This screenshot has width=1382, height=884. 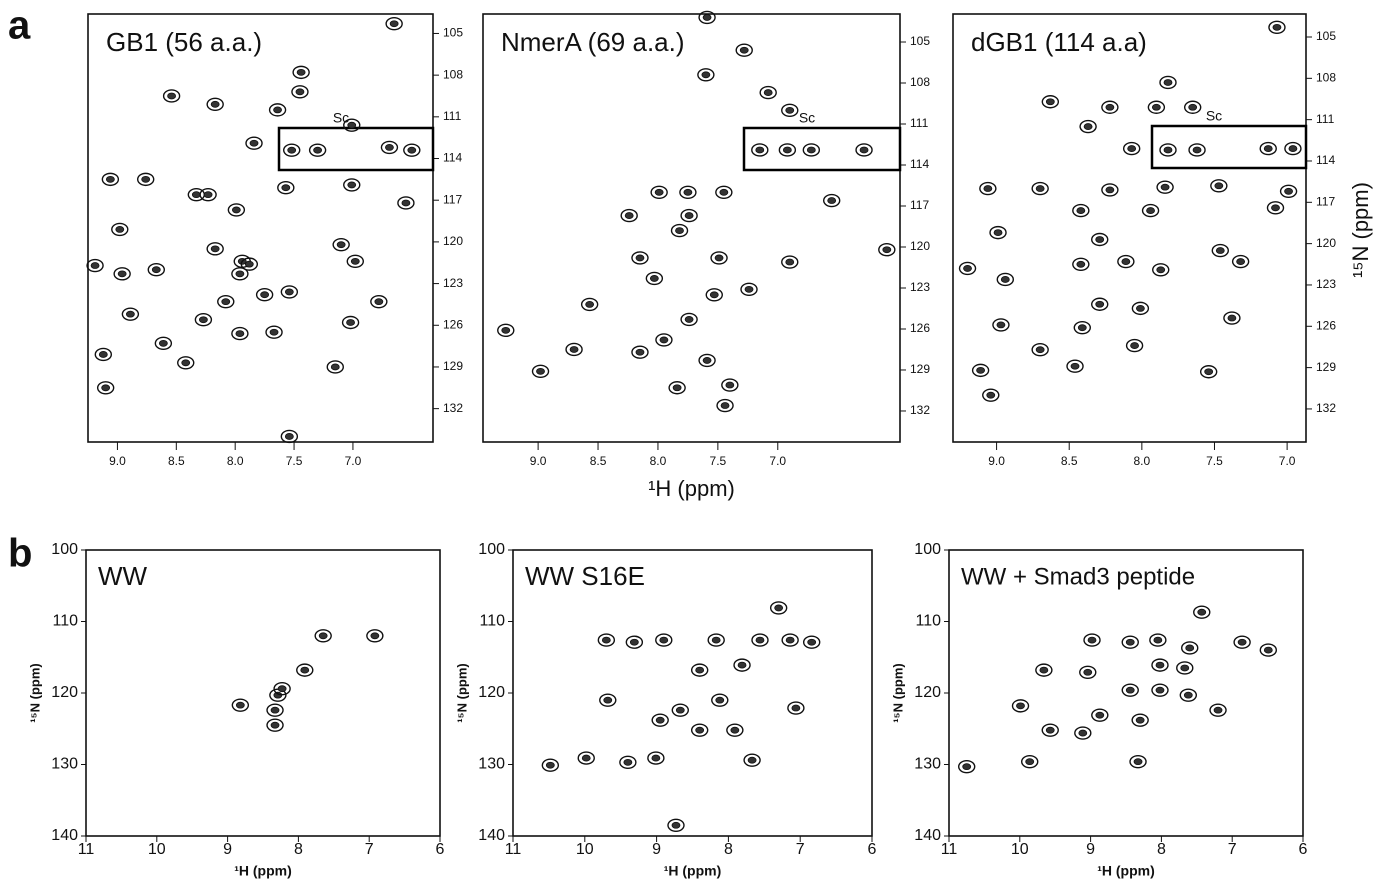 What do you see at coordinates (453, 324) in the screenshot?
I see `y-tick-label: 126` at bounding box center [453, 324].